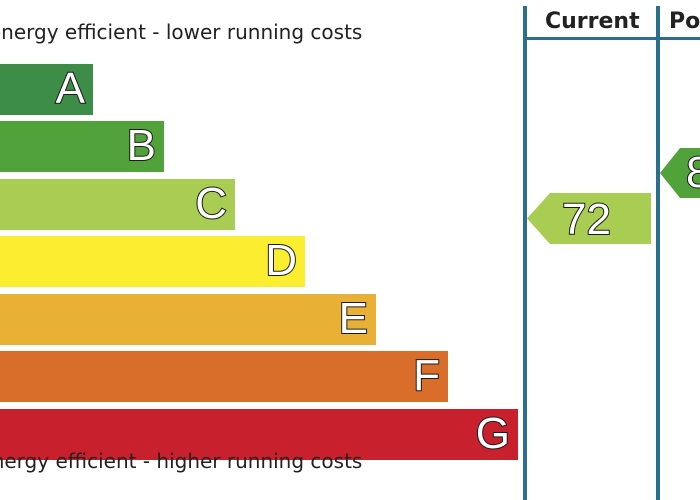 This screenshot has height=500, width=700. Describe the element at coordinates (493, 433) in the screenshot. I see `rating-band-letter: G` at that location.